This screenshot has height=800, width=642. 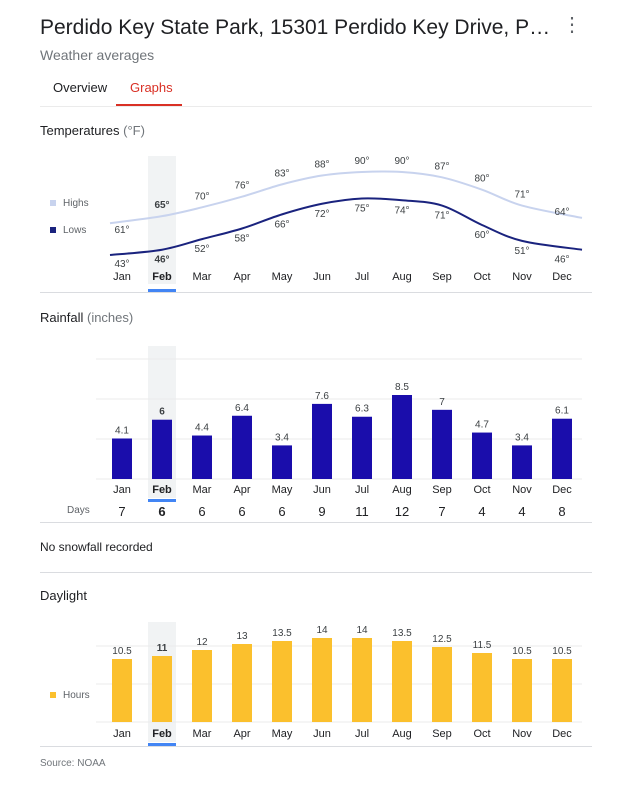 What do you see at coordinates (402, 734) in the screenshot?
I see `daylight-month-aug: Aug` at bounding box center [402, 734].